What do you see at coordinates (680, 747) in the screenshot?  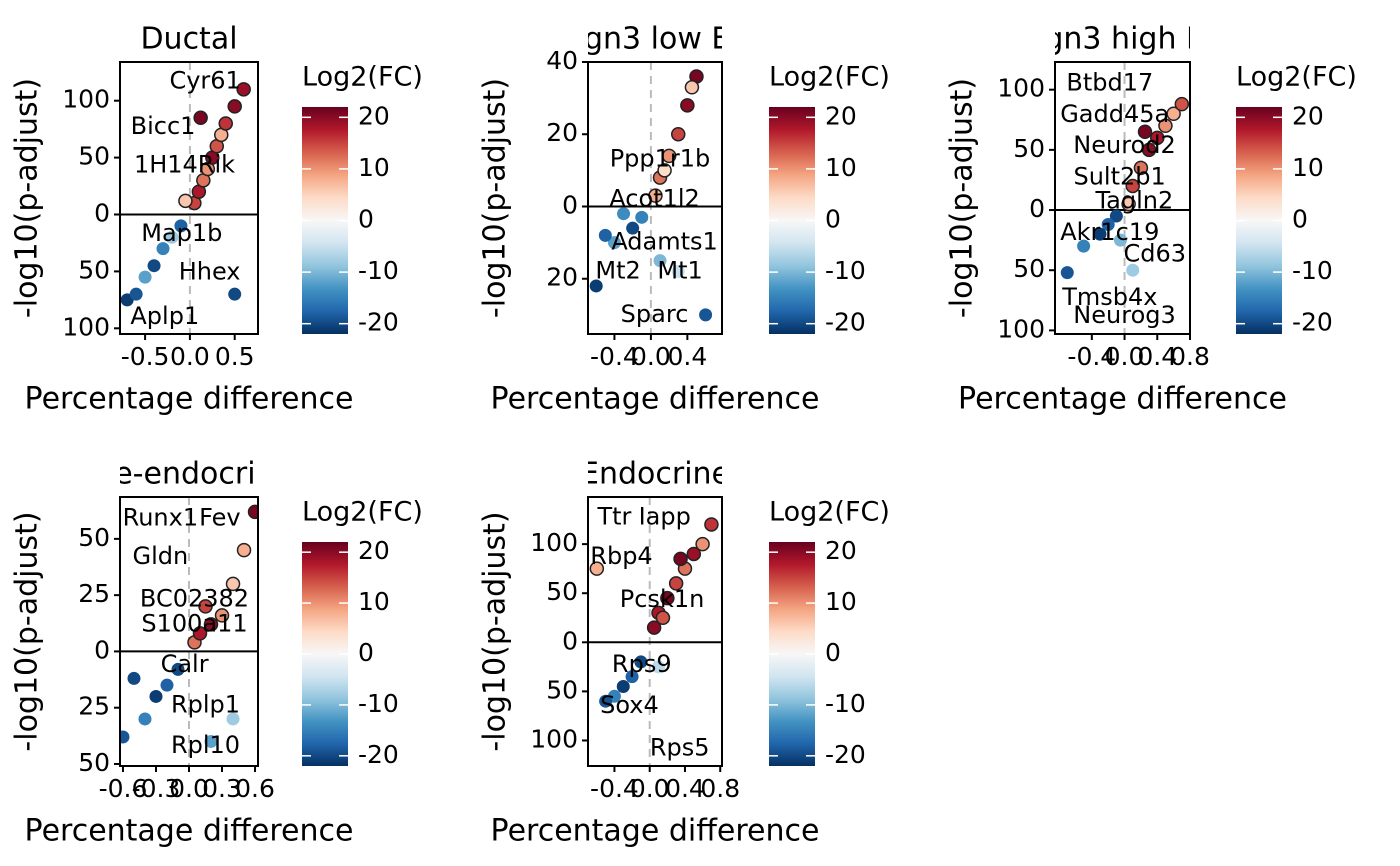 I see `gene-label: Rps5` at bounding box center [680, 747].